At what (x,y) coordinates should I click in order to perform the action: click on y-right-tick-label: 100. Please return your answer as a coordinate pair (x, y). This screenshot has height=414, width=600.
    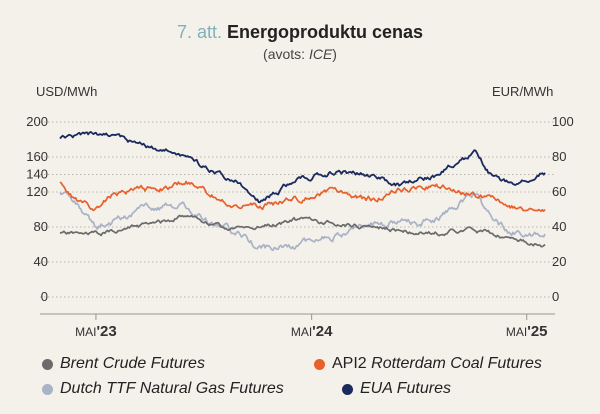
    Looking at the image, I should click on (563, 121).